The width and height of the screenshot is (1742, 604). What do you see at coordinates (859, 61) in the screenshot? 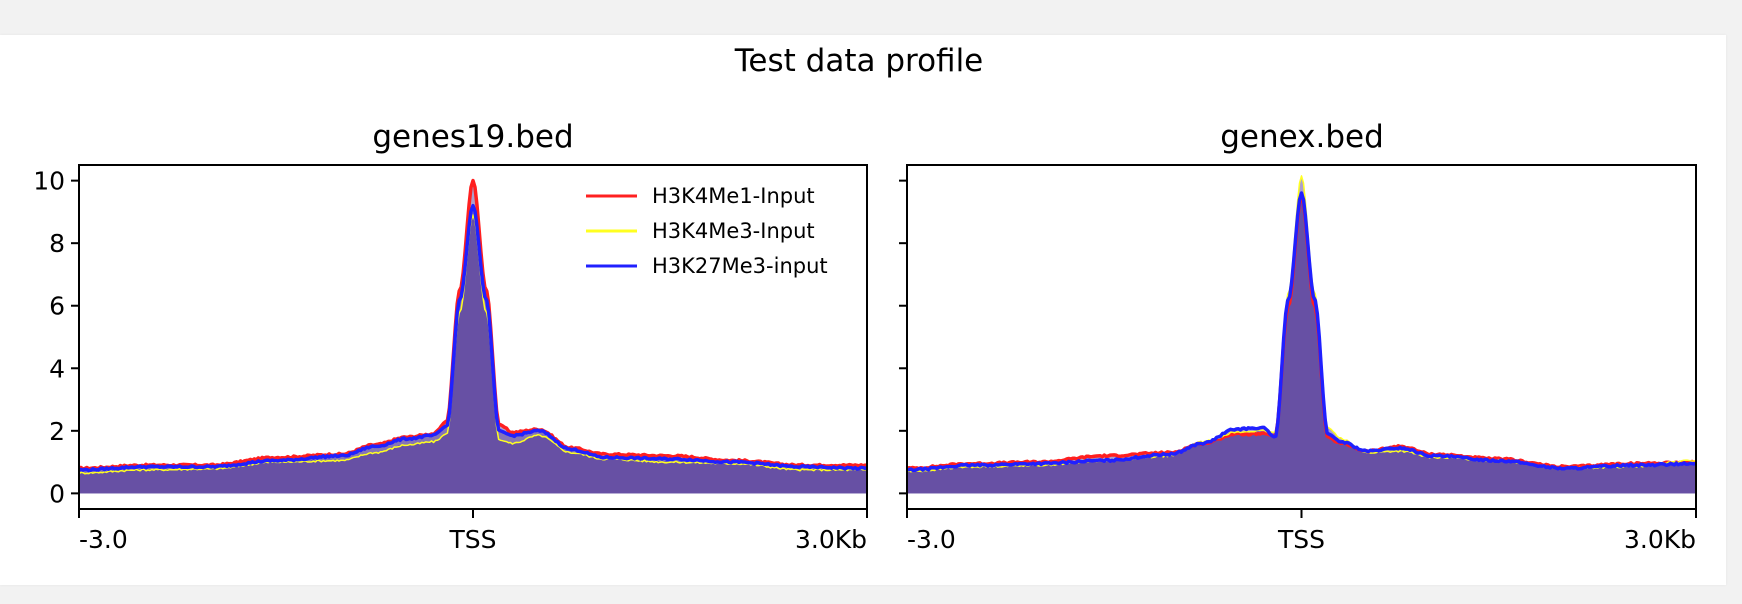
I see `figure-suptitle: Test data profile` at bounding box center [859, 61].